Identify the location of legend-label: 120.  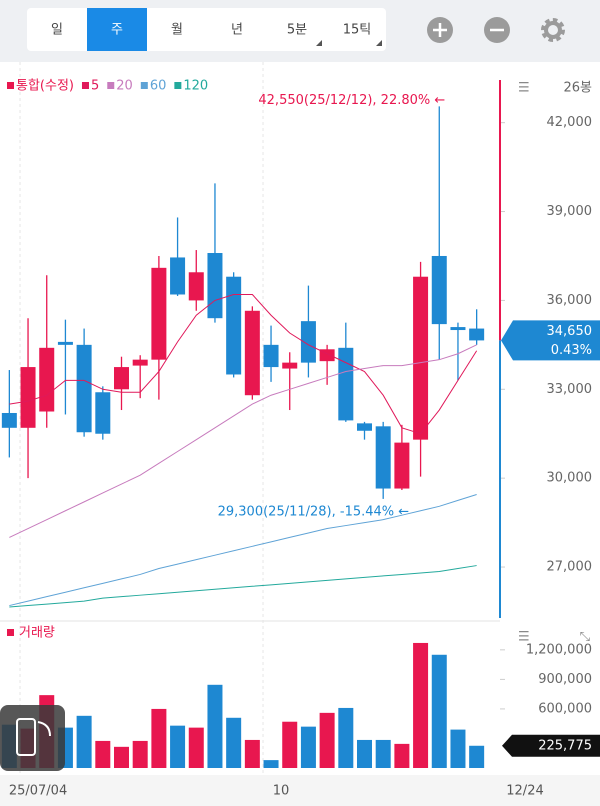
(195, 86).